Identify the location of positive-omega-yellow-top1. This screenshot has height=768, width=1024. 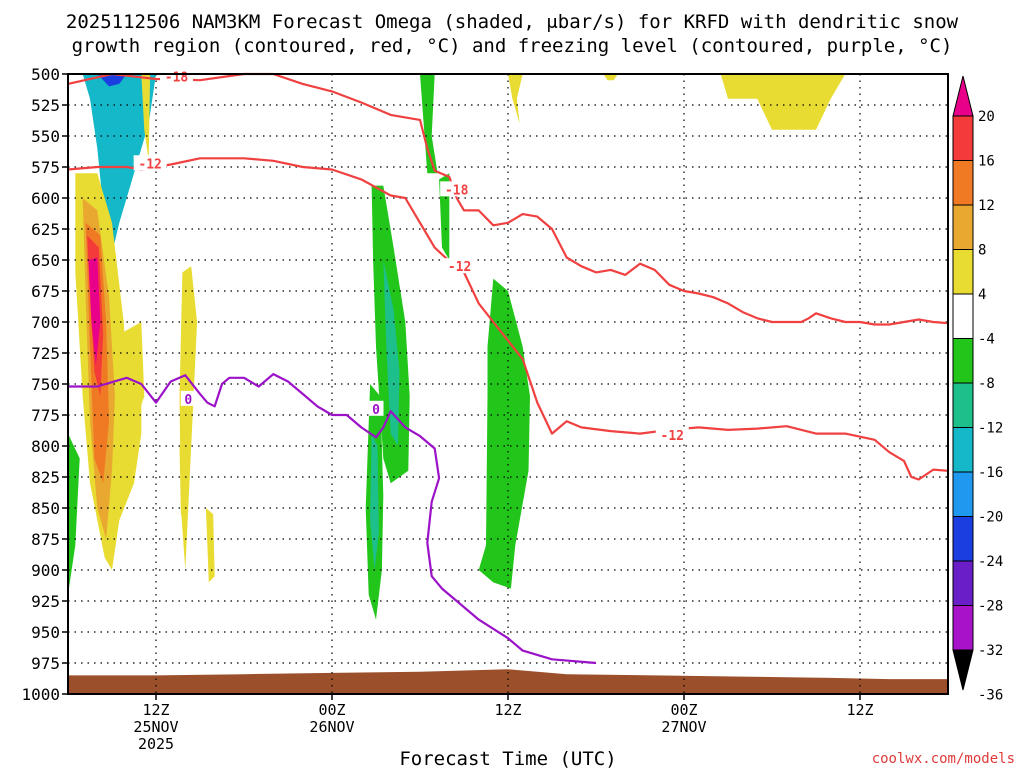
(515, 99).